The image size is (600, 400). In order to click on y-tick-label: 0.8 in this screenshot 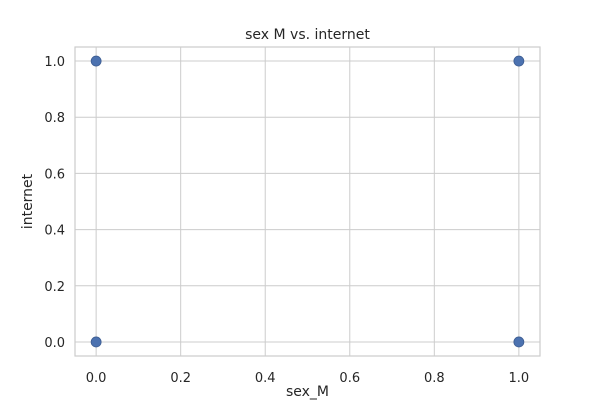, I will do `click(54, 118)`.